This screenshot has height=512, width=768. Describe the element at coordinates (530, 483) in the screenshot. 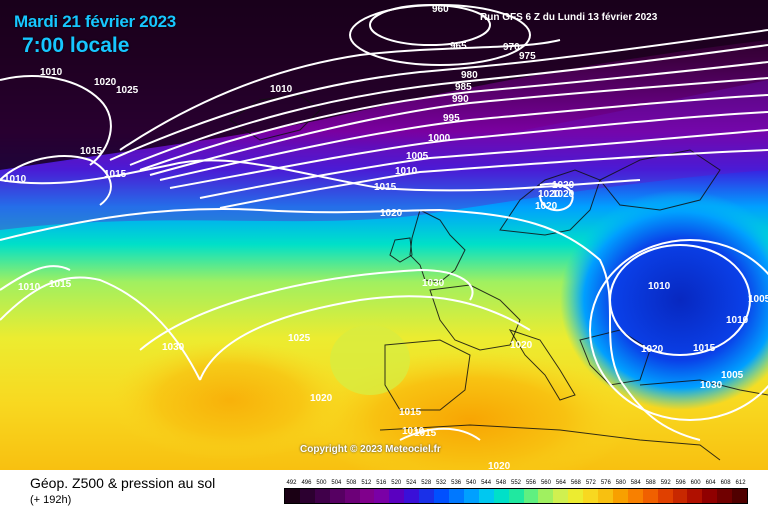

I see `scale-label: 556` at that location.